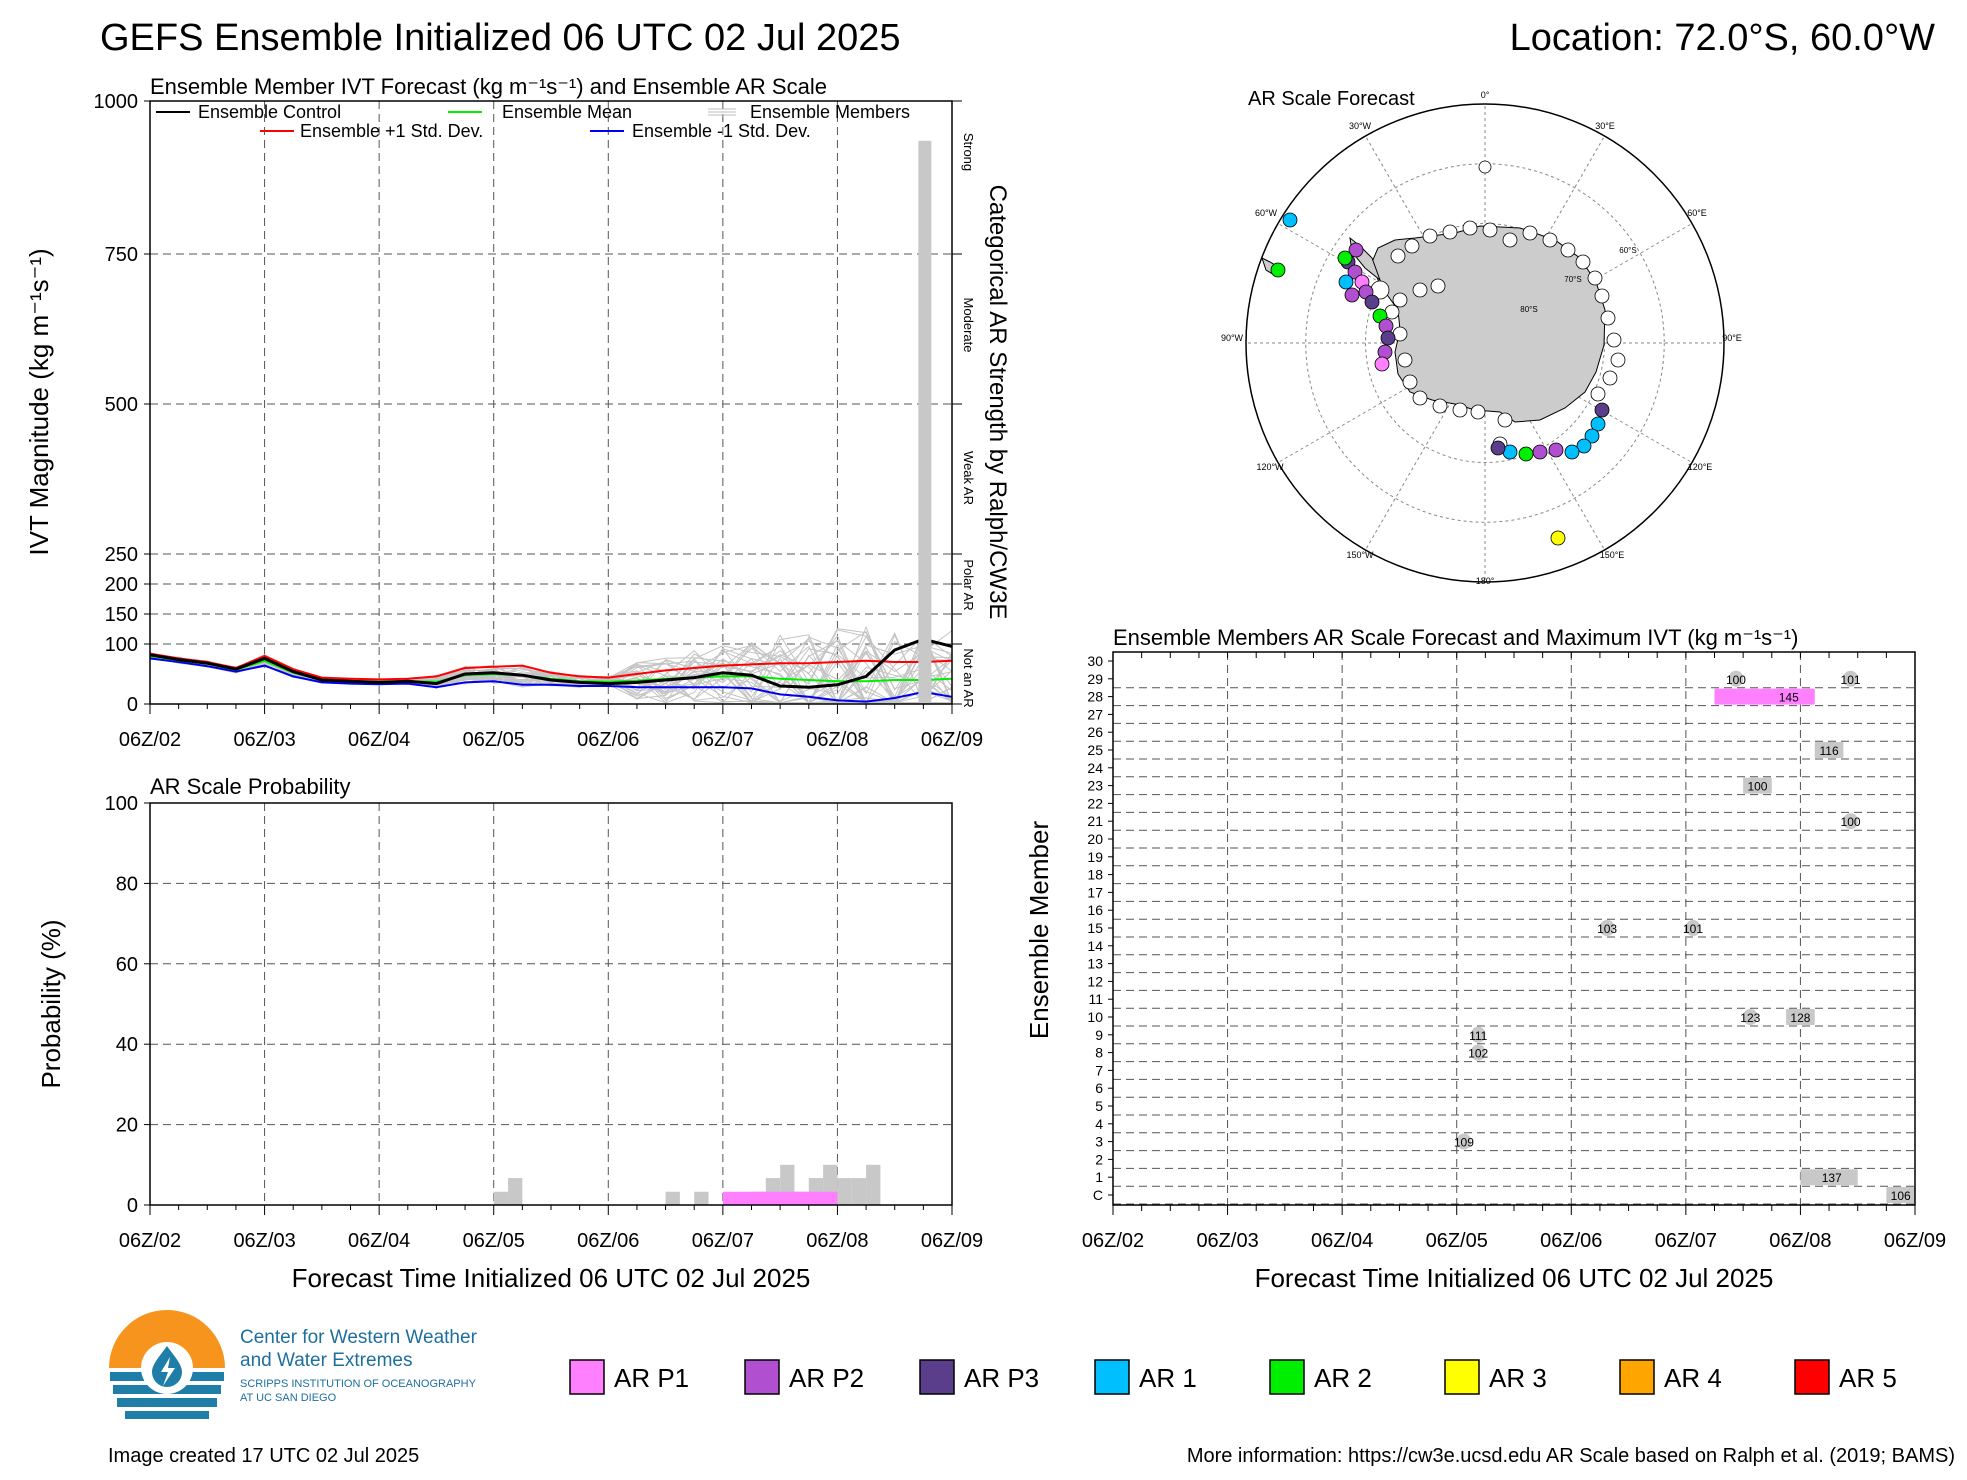 The width and height of the screenshot is (1967, 1480). What do you see at coordinates (1232, 338) in the screenshot?
I see `map-lon-label: 90°W` at bounding box center [1232, 338].